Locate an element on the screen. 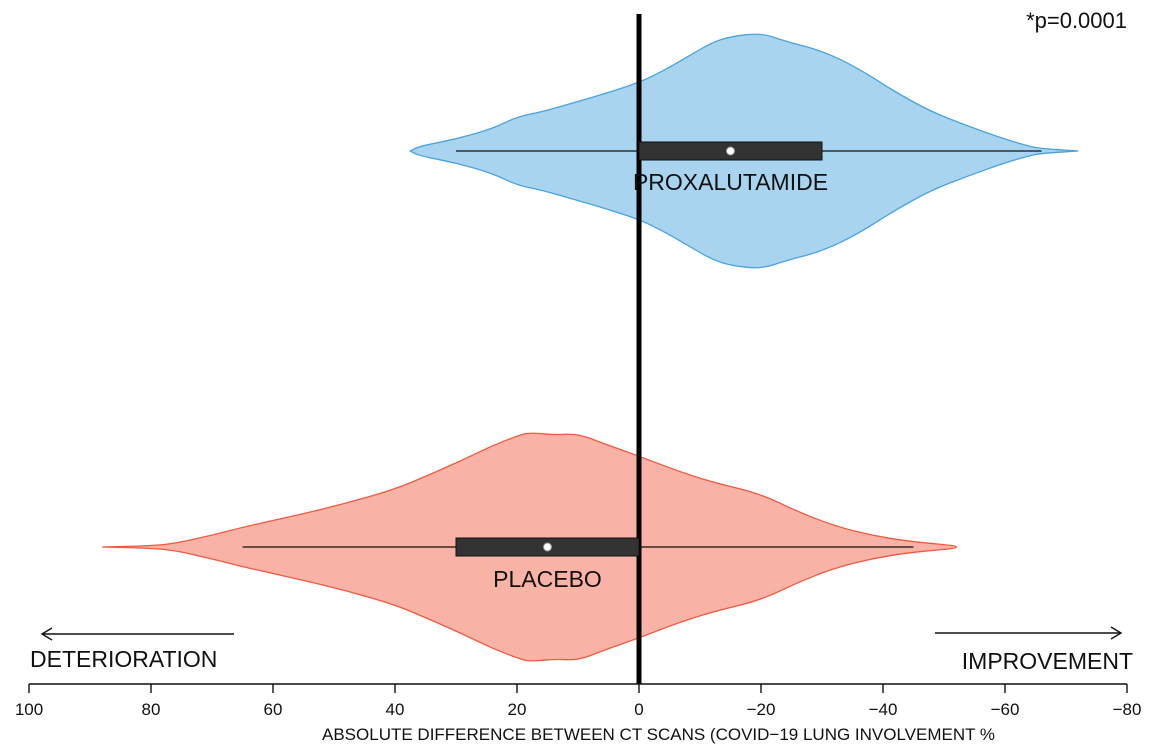 This screenshot has width=1152, height=746. group-label-placebo: PLACEBO is located at coordinates (547, 579).